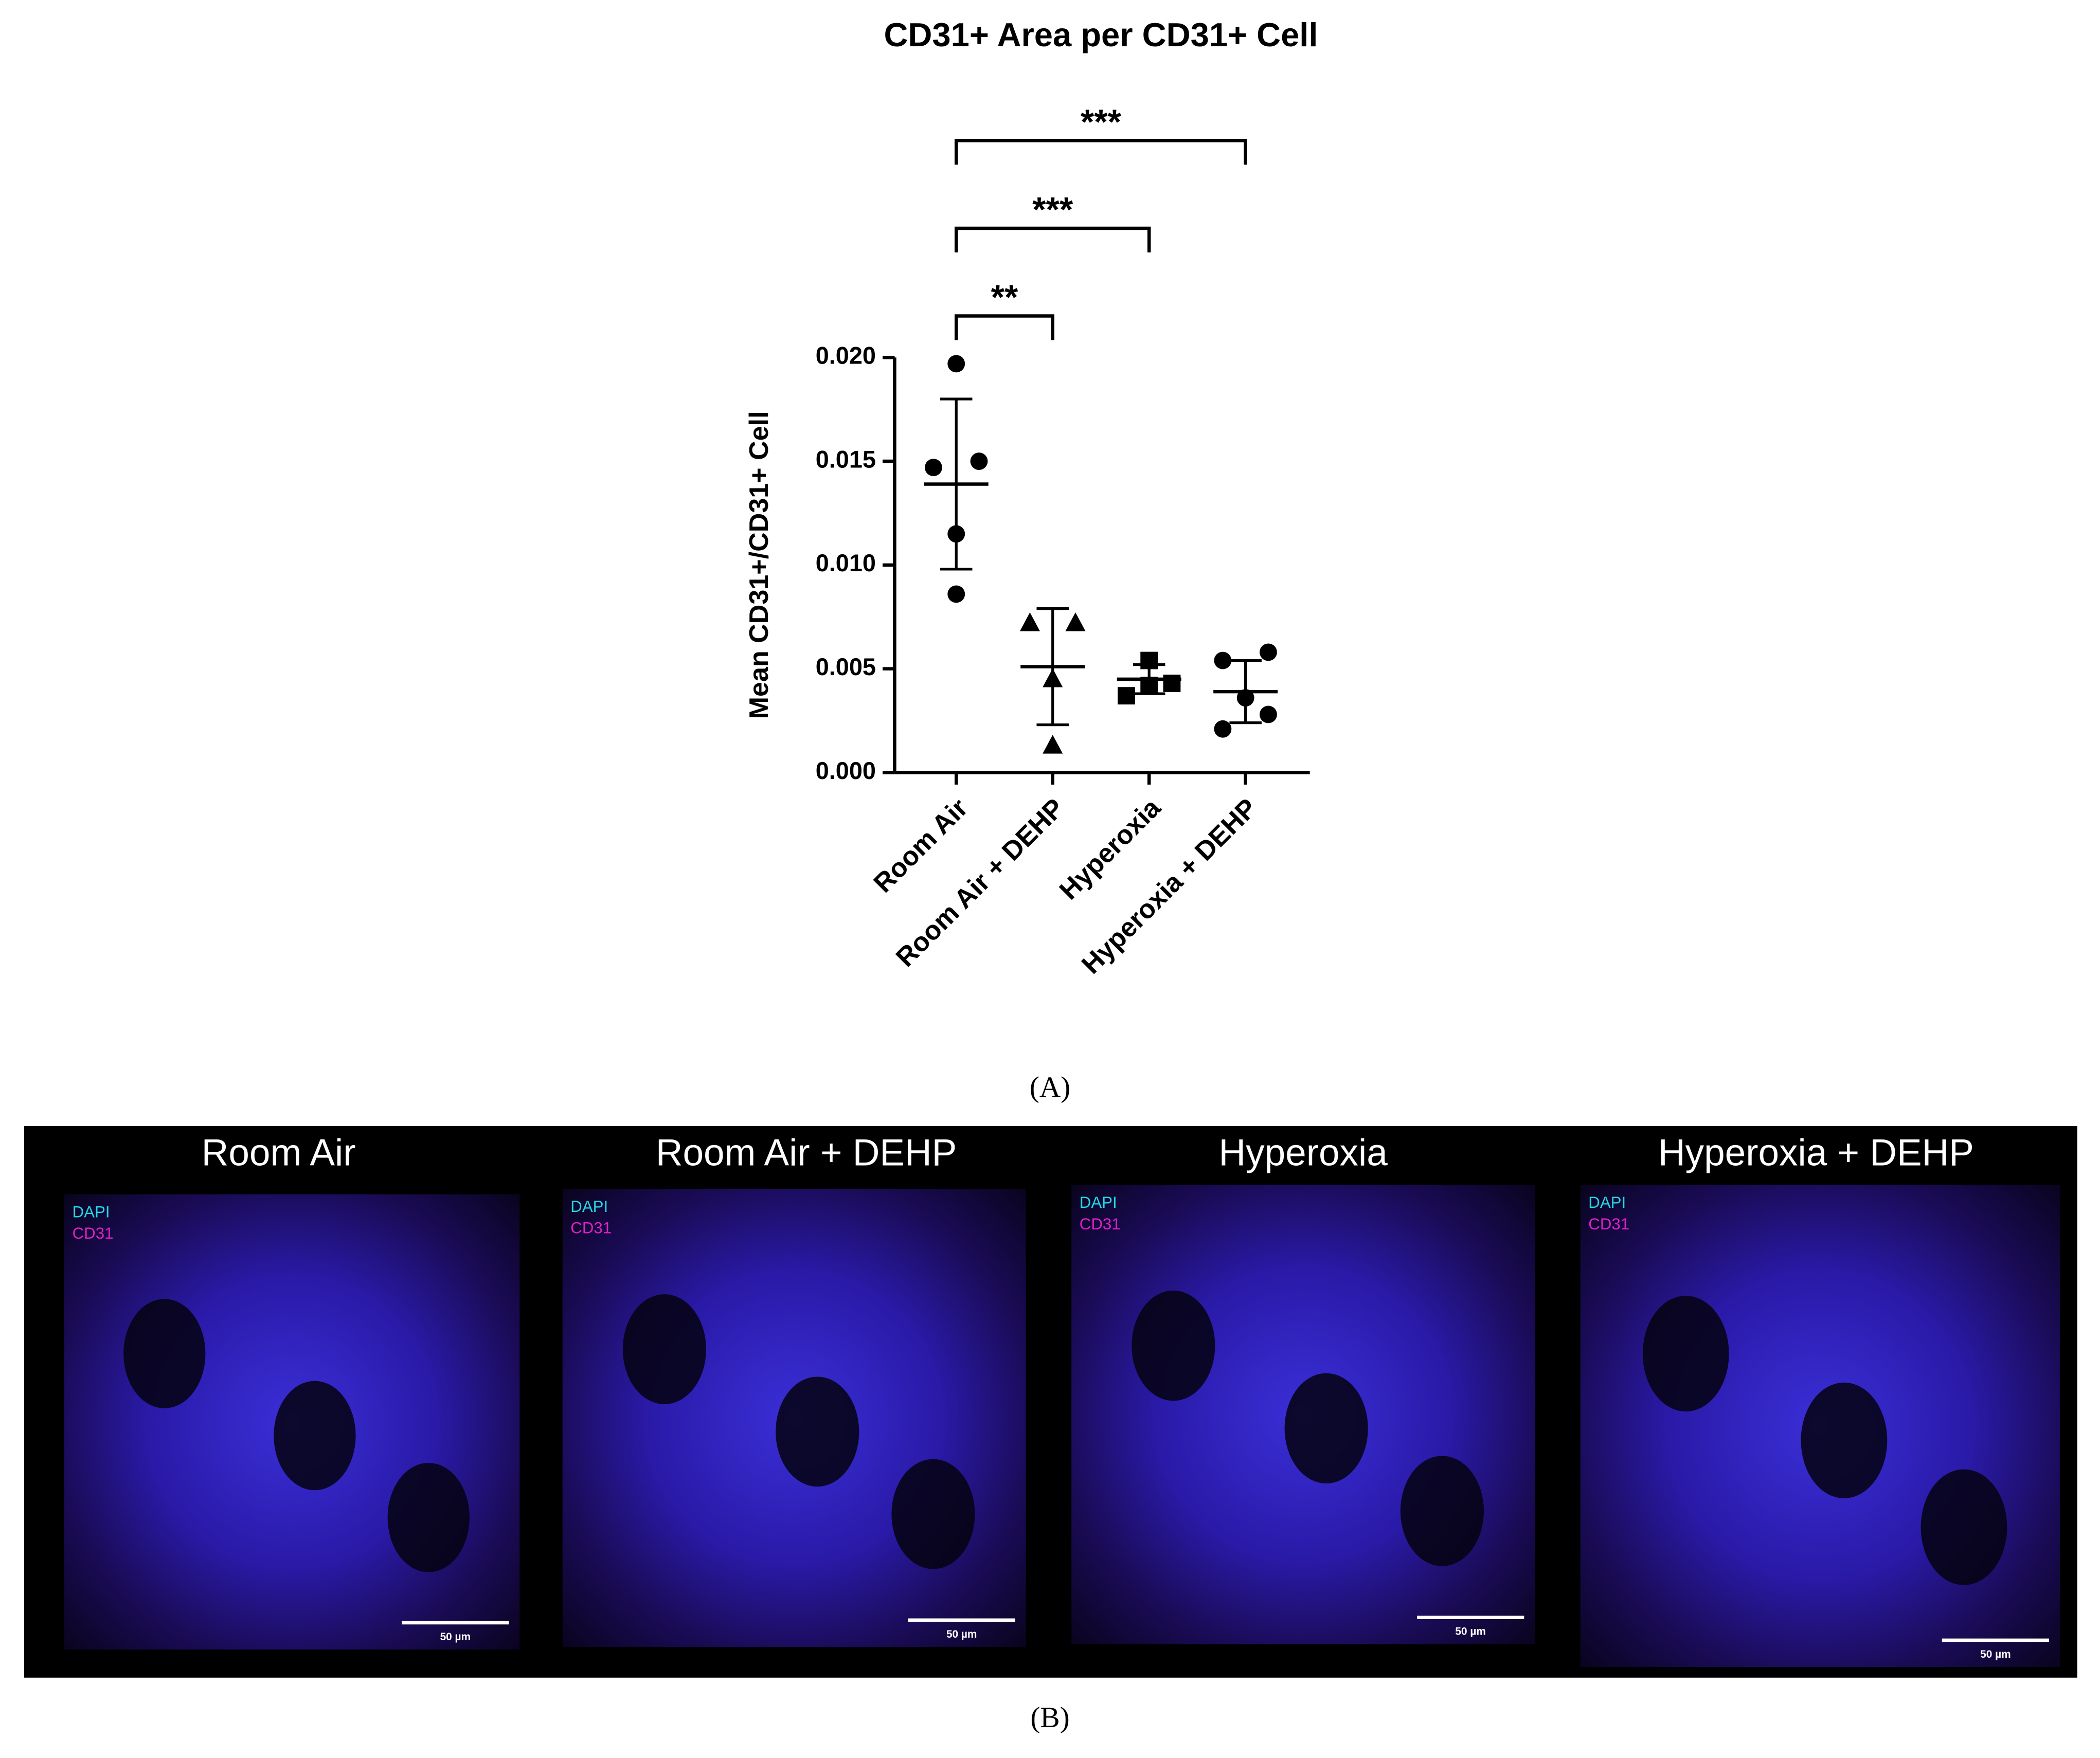 Image resolution: width=2100 pixels, height=1758 pixels. I want to click on y-tick-label: 0.020, so click(846, 356).